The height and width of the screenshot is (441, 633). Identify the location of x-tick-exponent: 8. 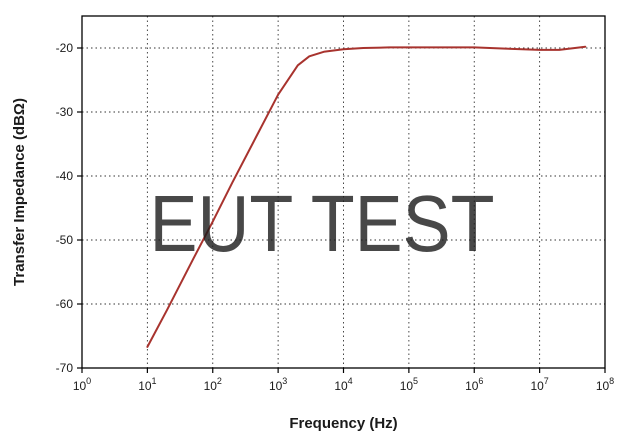
(611, 381).